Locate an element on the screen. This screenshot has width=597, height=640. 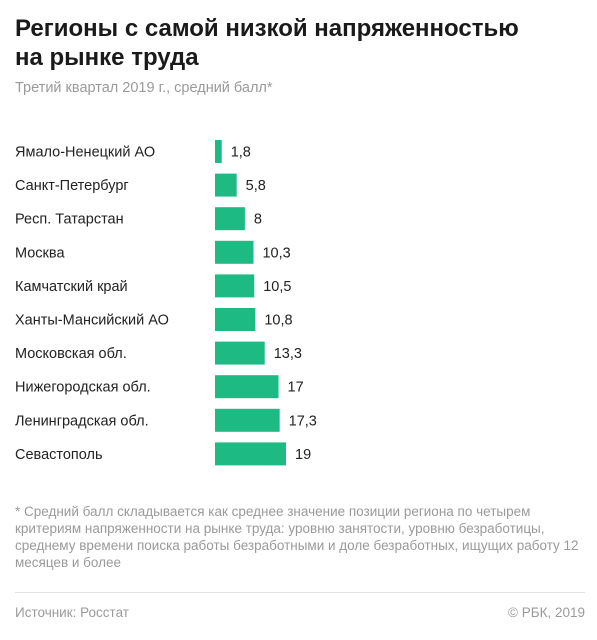
category-label: Санкт-Петербург is located at coordinates (72, 186).